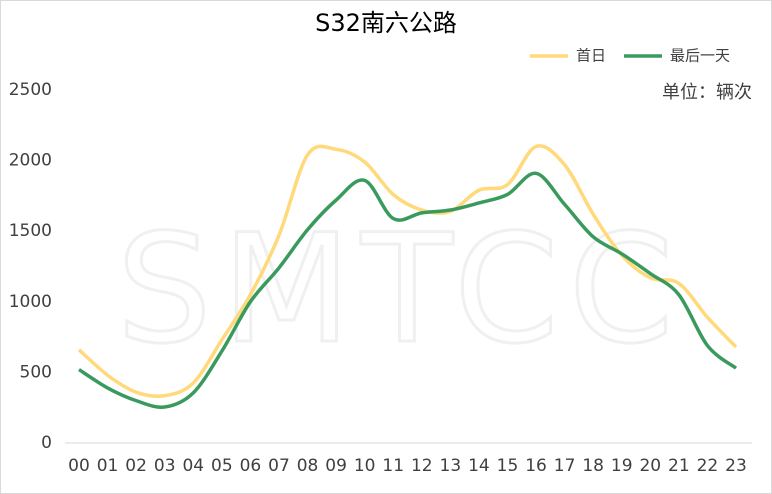  What do you see at coordinates (251, 466) in the screenshot?
I see `x-tick-label: 06` at bounding box center [251, 466].